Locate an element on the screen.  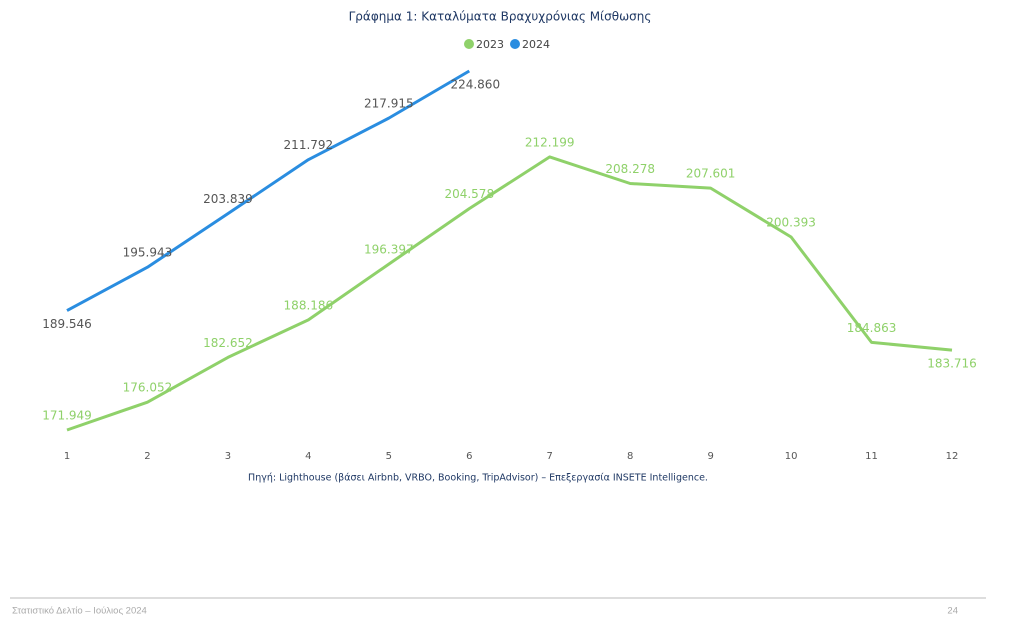
legend-label: 2023 is located at coordinates (490, 44).